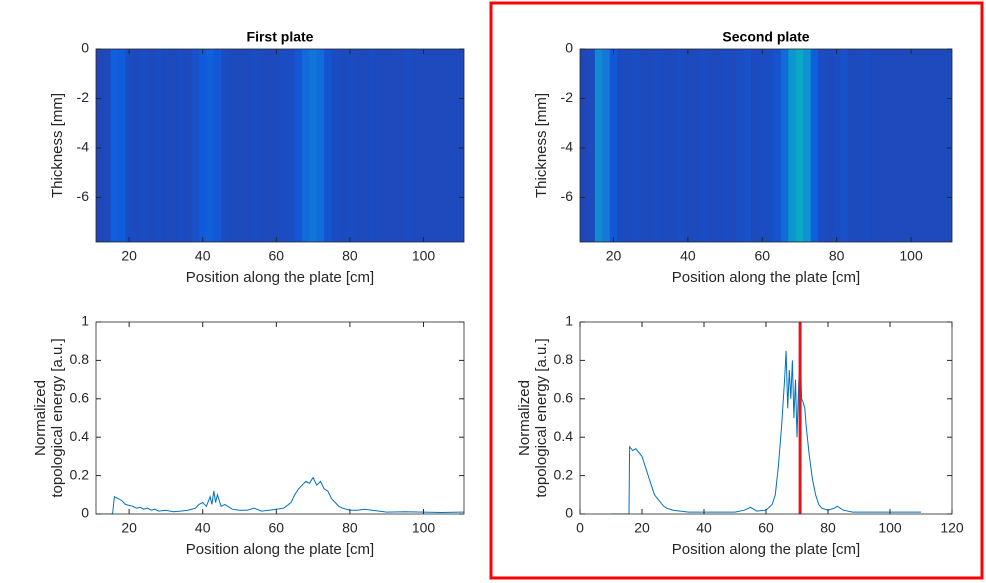 This screenshot has width=986, height=583. What do you see at coordinates (83, 147) in the screenshot?
I see `y-tick-label: -4` at bounding box center [83, 147].